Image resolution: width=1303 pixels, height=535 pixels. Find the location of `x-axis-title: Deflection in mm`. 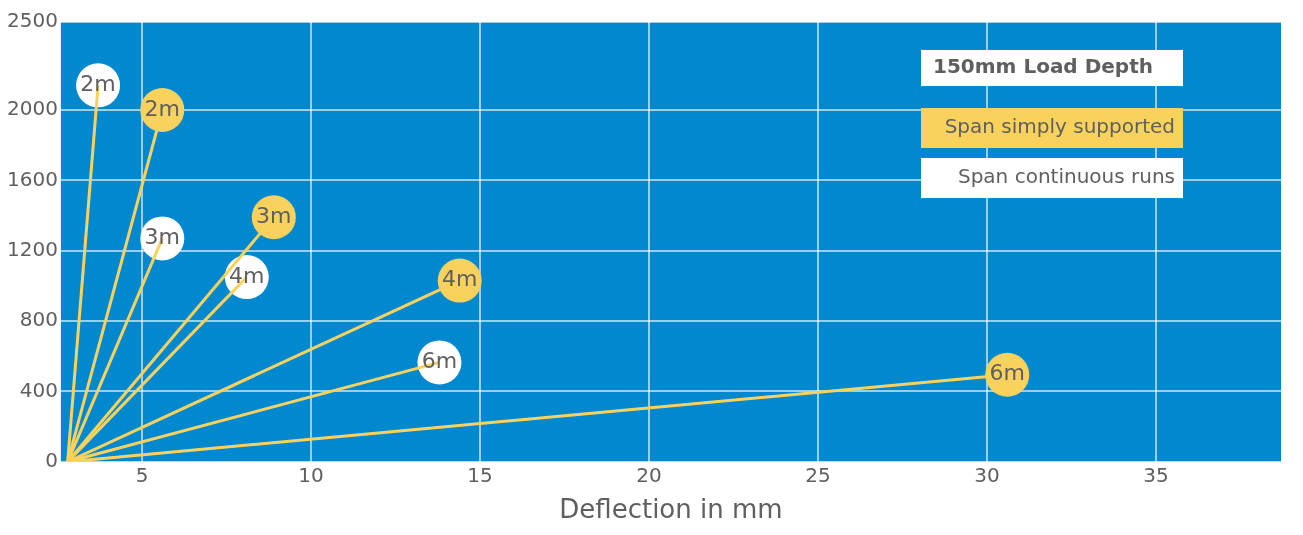

x-axis-title: Deflection in mm is located at coordinates (671, 509).